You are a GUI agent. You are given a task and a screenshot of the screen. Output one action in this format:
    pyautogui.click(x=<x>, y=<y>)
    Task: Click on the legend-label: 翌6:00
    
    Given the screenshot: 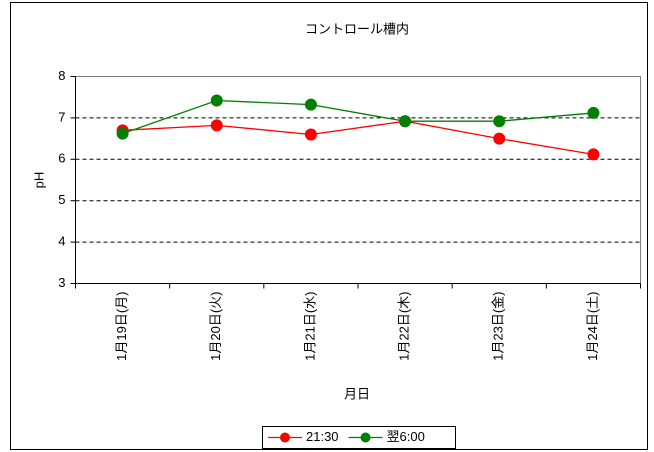 What is the action you would take?
    pyautogui.click(x=406, y=436)
    